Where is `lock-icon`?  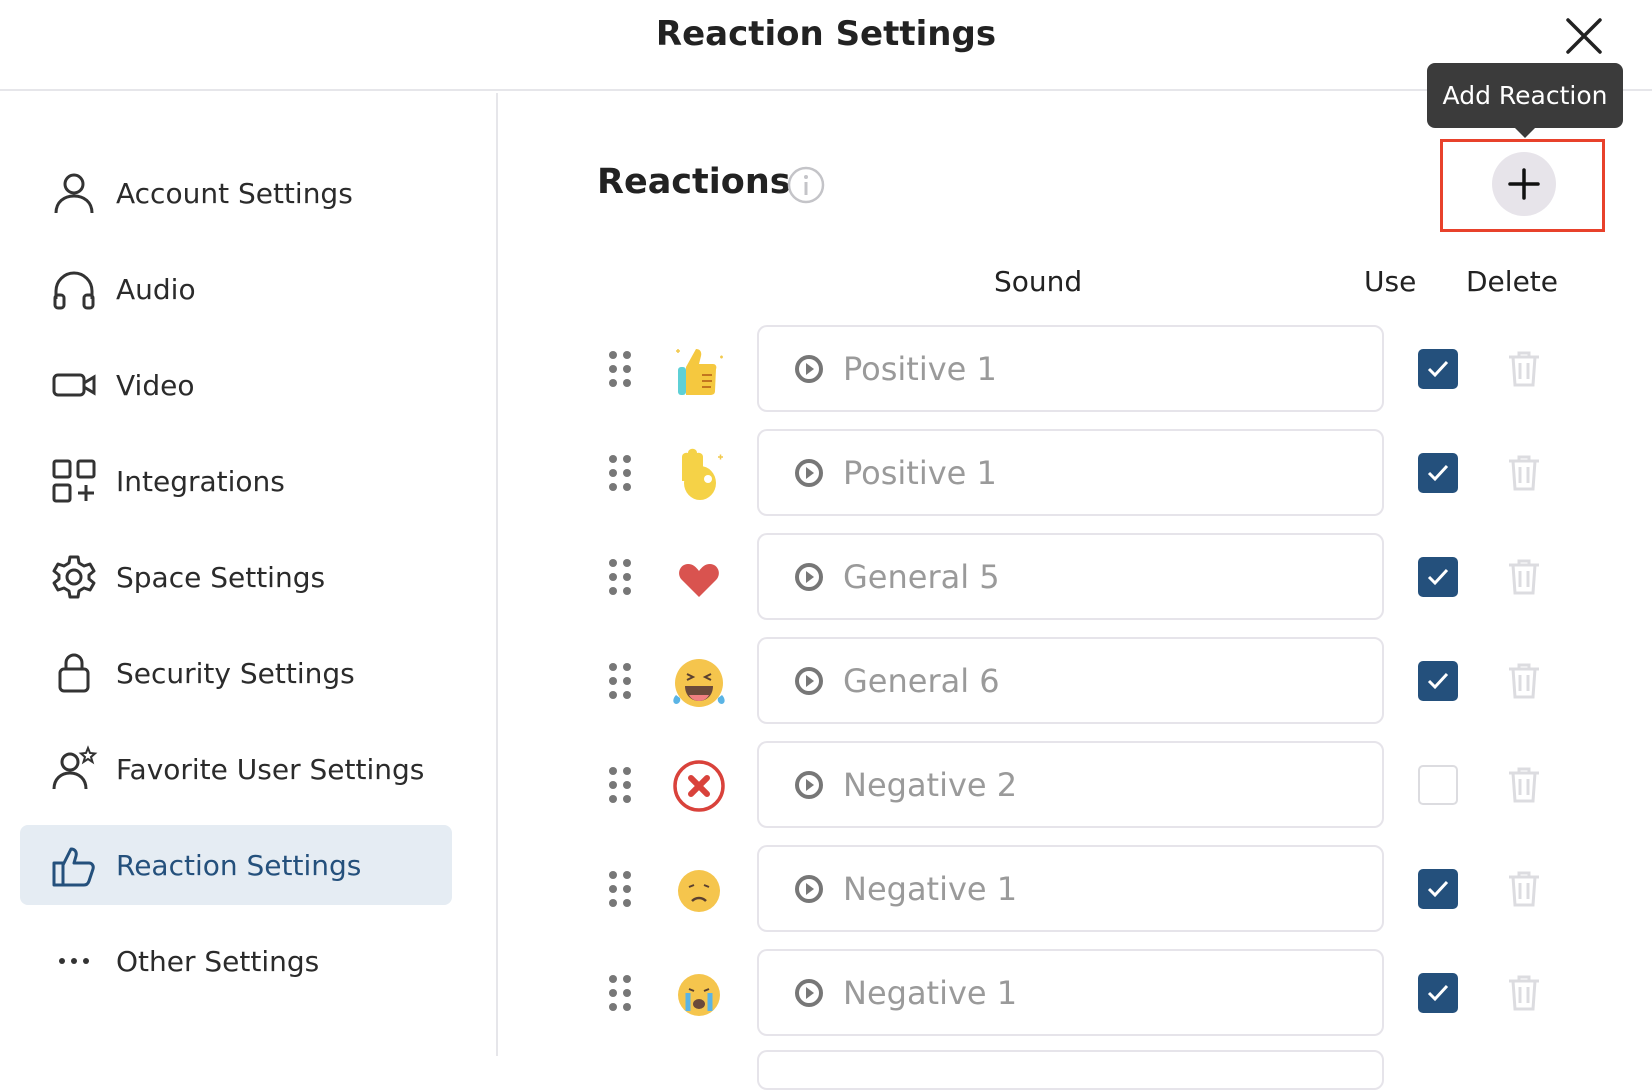 lock-icon is located at coordinates (74, 673).